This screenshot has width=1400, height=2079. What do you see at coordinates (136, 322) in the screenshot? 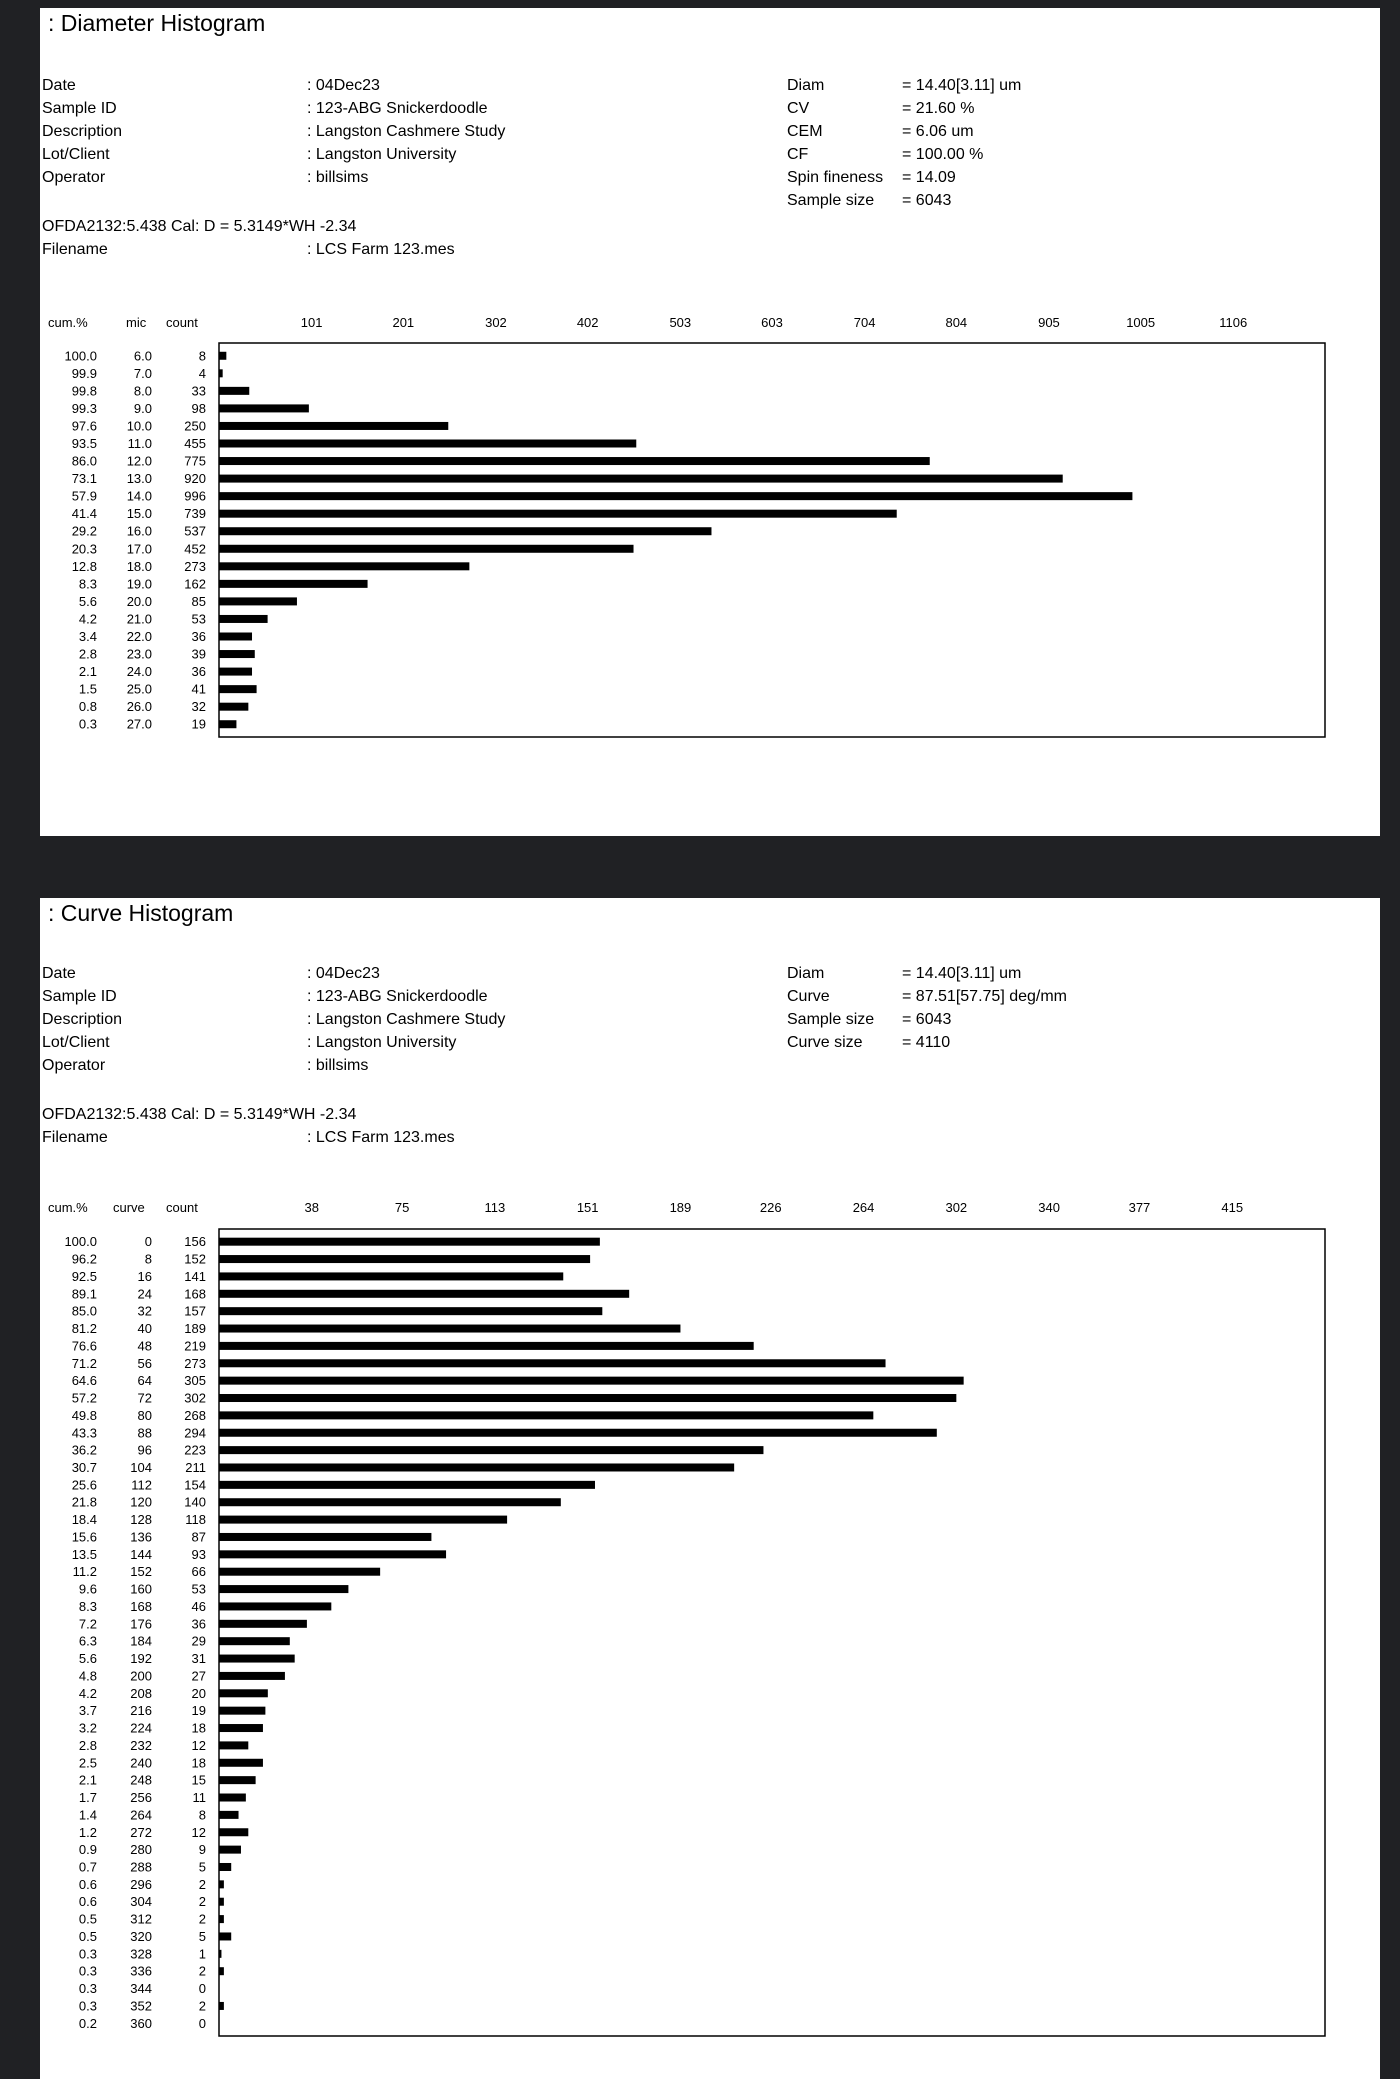
I see `column-header-mic: mic` at bounding box center [136, 322].